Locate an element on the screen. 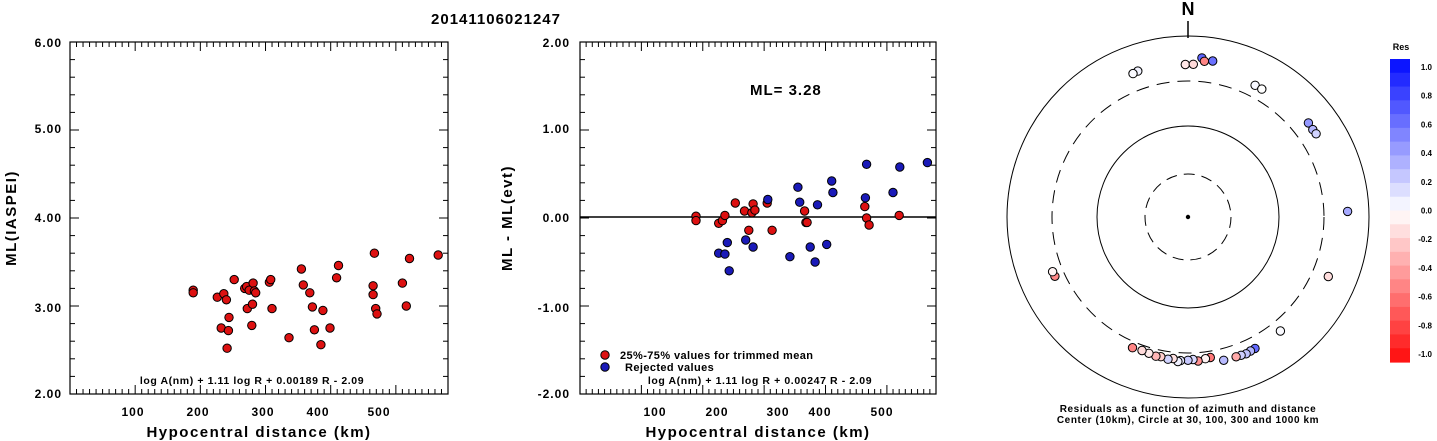 This screenshot has height=441, width=1437. p1-ytick-2: 2.00 is located at coordinates (48, 394).